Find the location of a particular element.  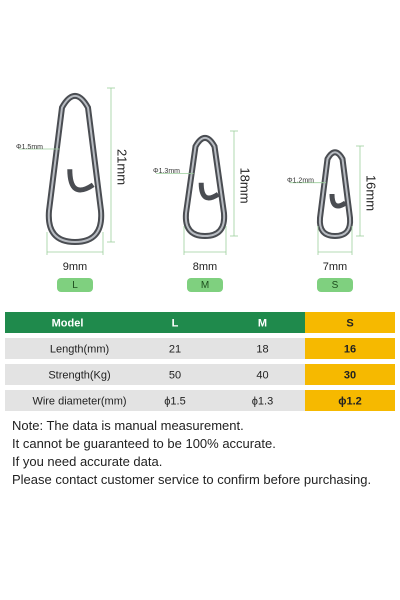

width-label: 7mm is located at coordinates (335, 267).